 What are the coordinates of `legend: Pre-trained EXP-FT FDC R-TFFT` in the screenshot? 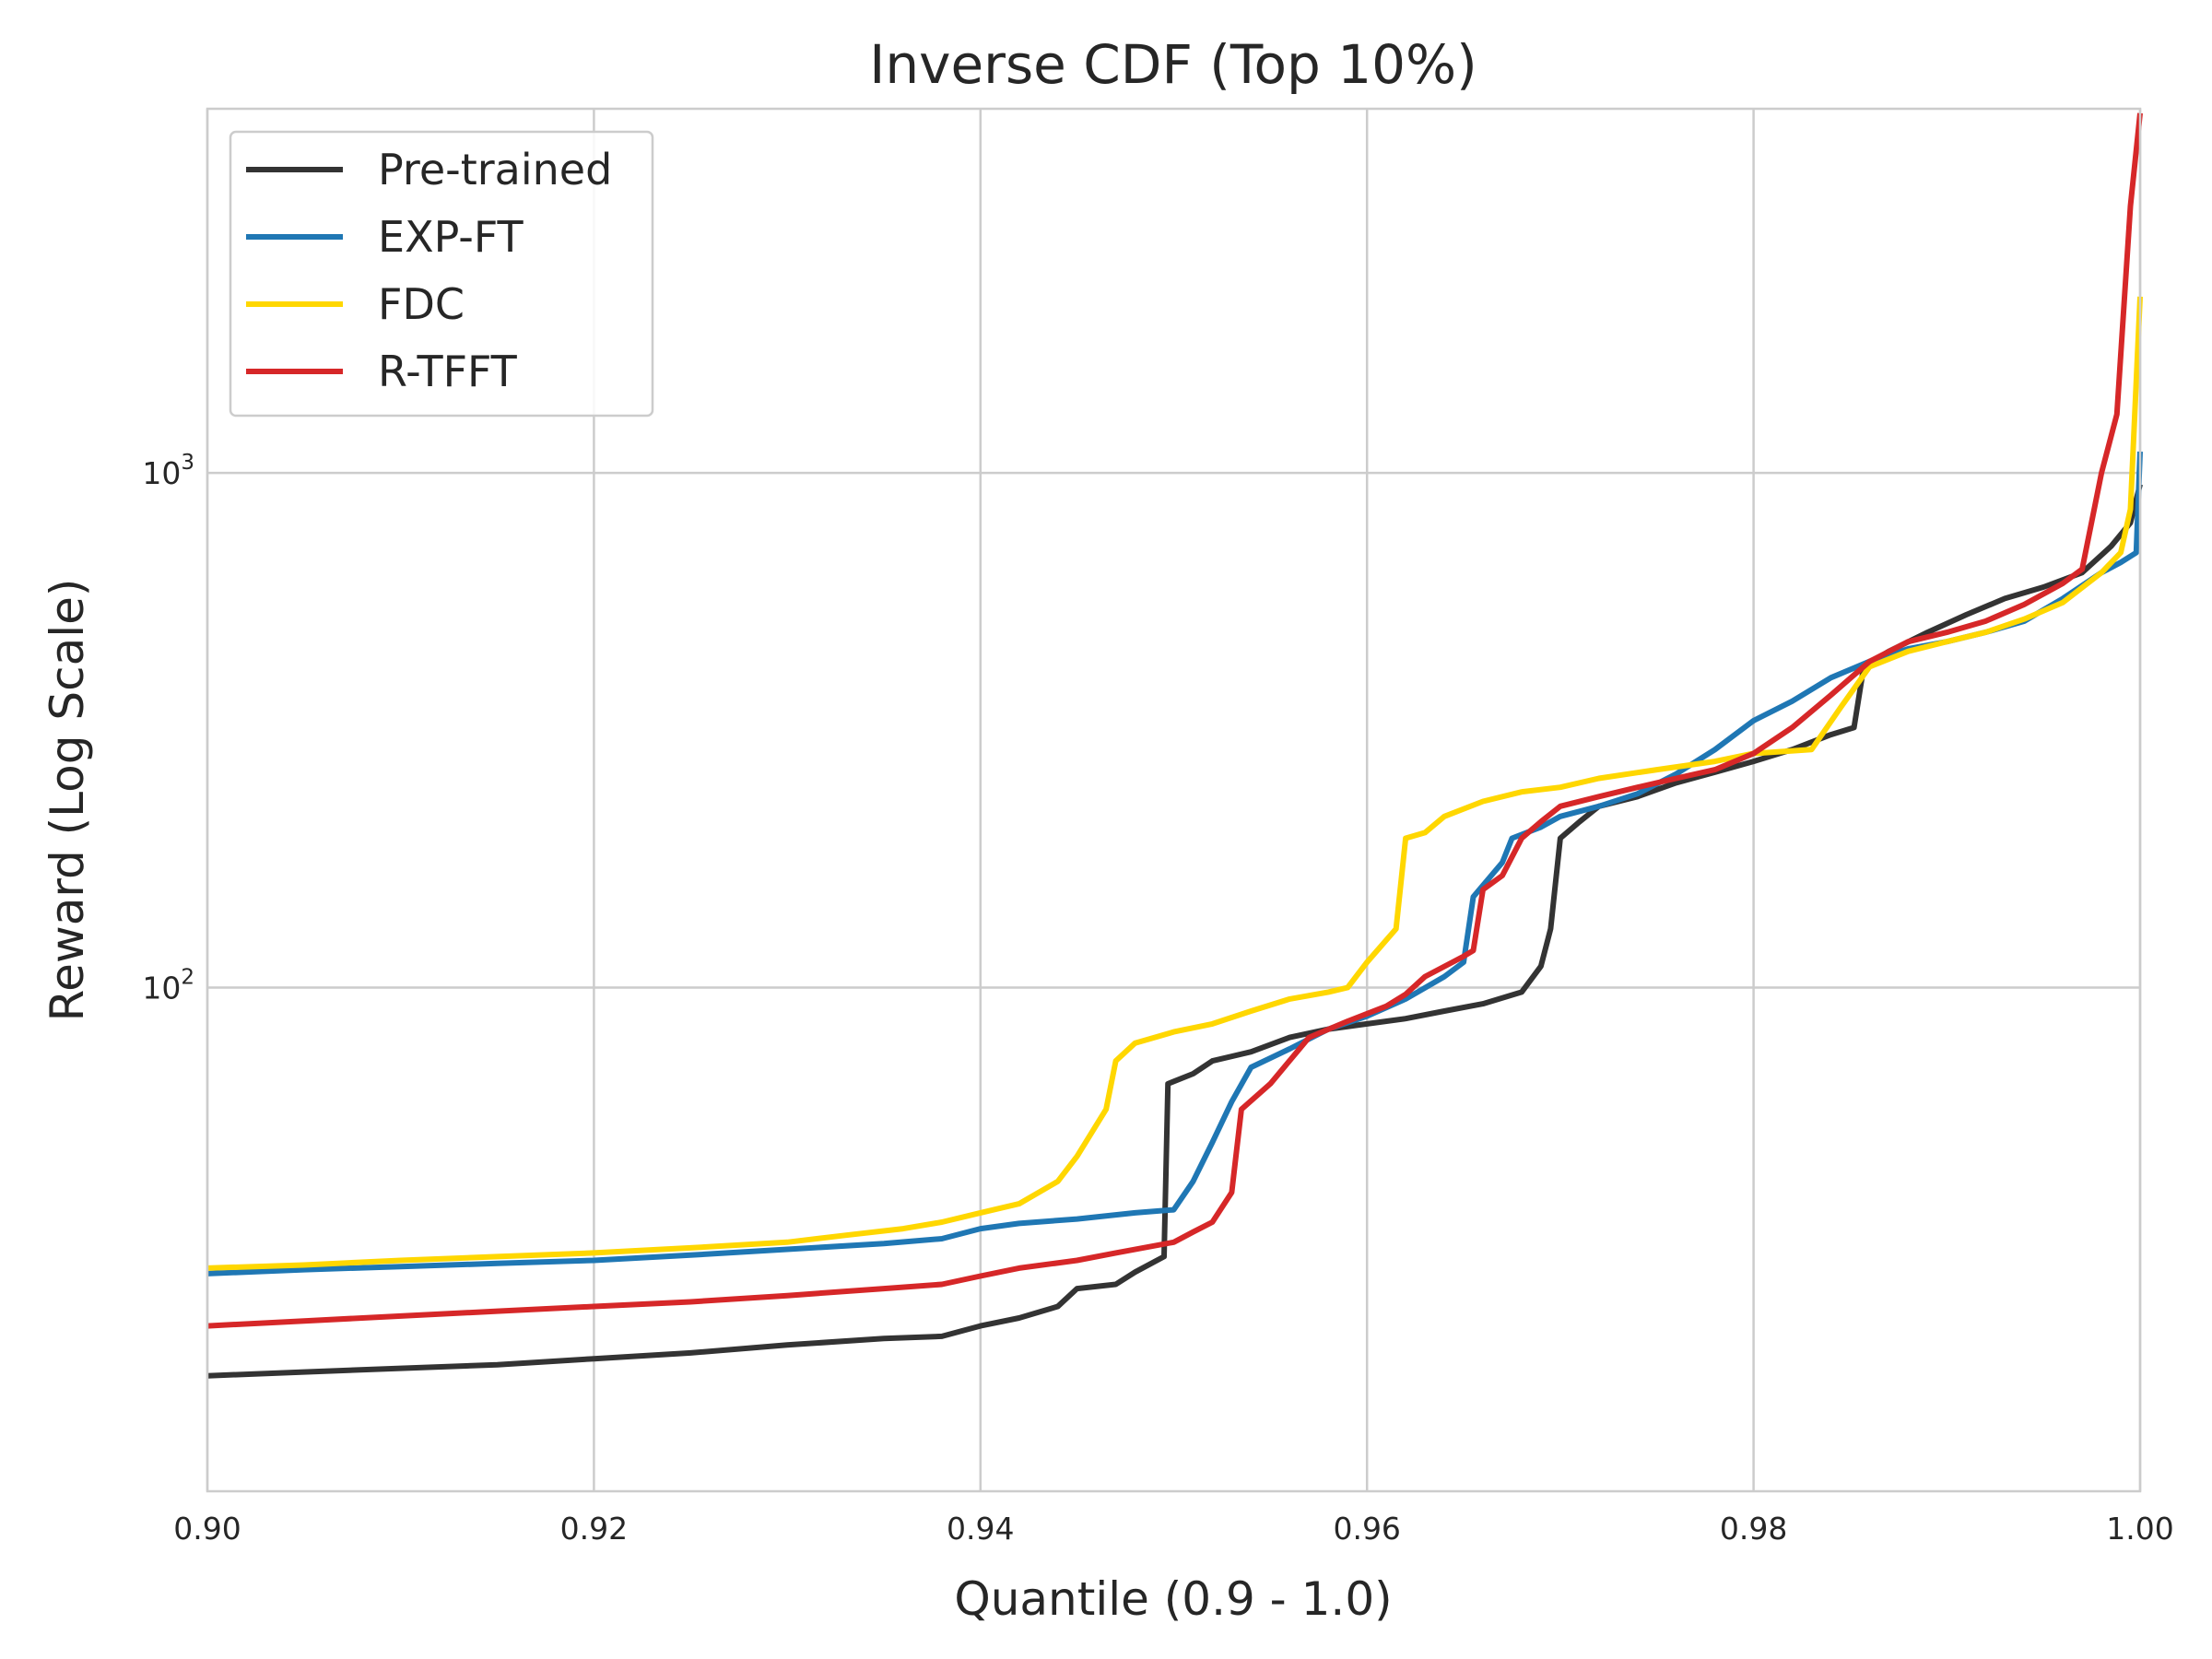 It's located at (441, 274).